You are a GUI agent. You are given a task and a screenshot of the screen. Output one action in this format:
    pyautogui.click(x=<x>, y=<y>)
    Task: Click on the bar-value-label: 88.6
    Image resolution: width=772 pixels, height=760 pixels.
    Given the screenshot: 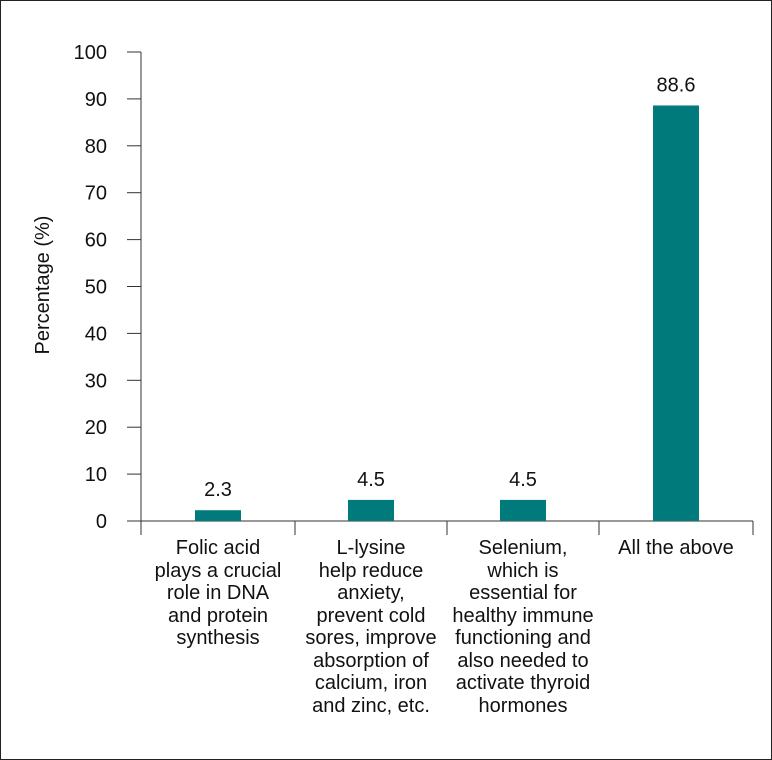 What is the action you would take?
    pyautogui.click(x=676, y=85)
    